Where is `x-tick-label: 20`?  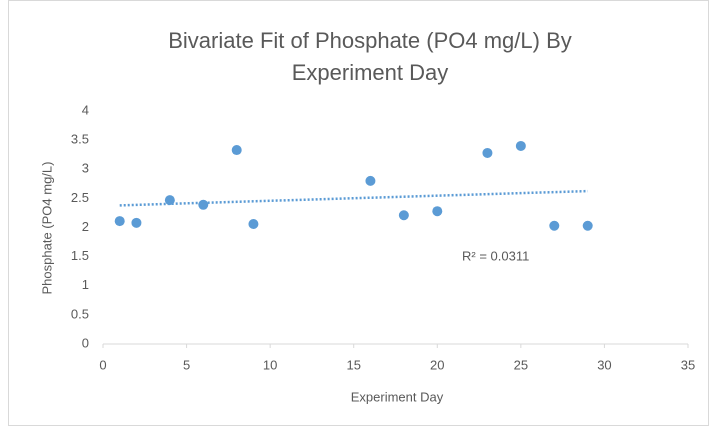 x-tick-label: 20 is located at coordinates (437, 364).